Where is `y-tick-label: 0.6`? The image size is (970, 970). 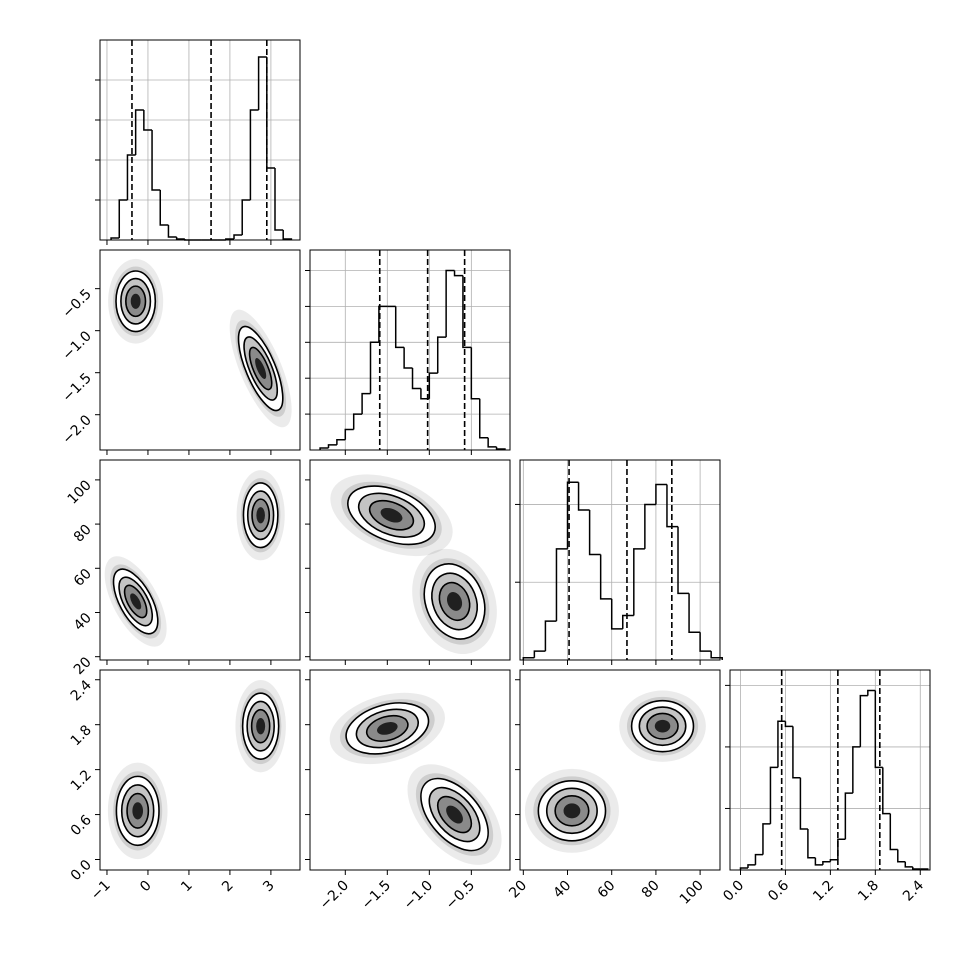
y-tick-label: 0.6 is located at coordinates (81, 825).